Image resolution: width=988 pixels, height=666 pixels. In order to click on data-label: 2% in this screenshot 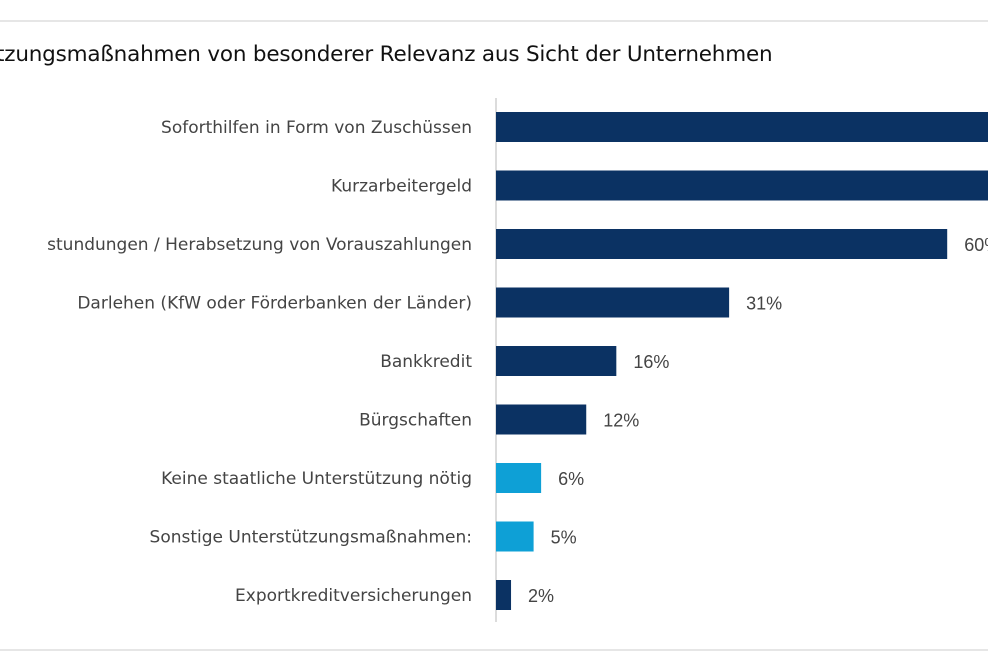, I will do `click(541, 596)`.